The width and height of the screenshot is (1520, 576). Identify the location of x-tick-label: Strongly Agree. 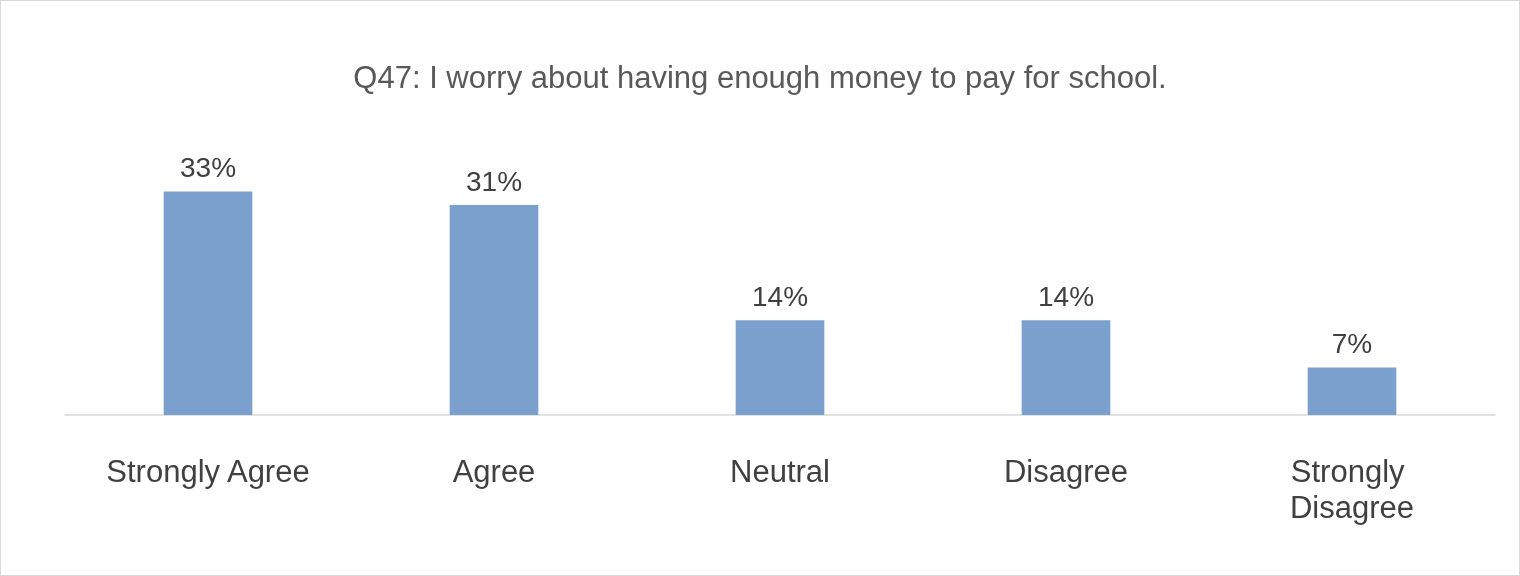
(208, 471).